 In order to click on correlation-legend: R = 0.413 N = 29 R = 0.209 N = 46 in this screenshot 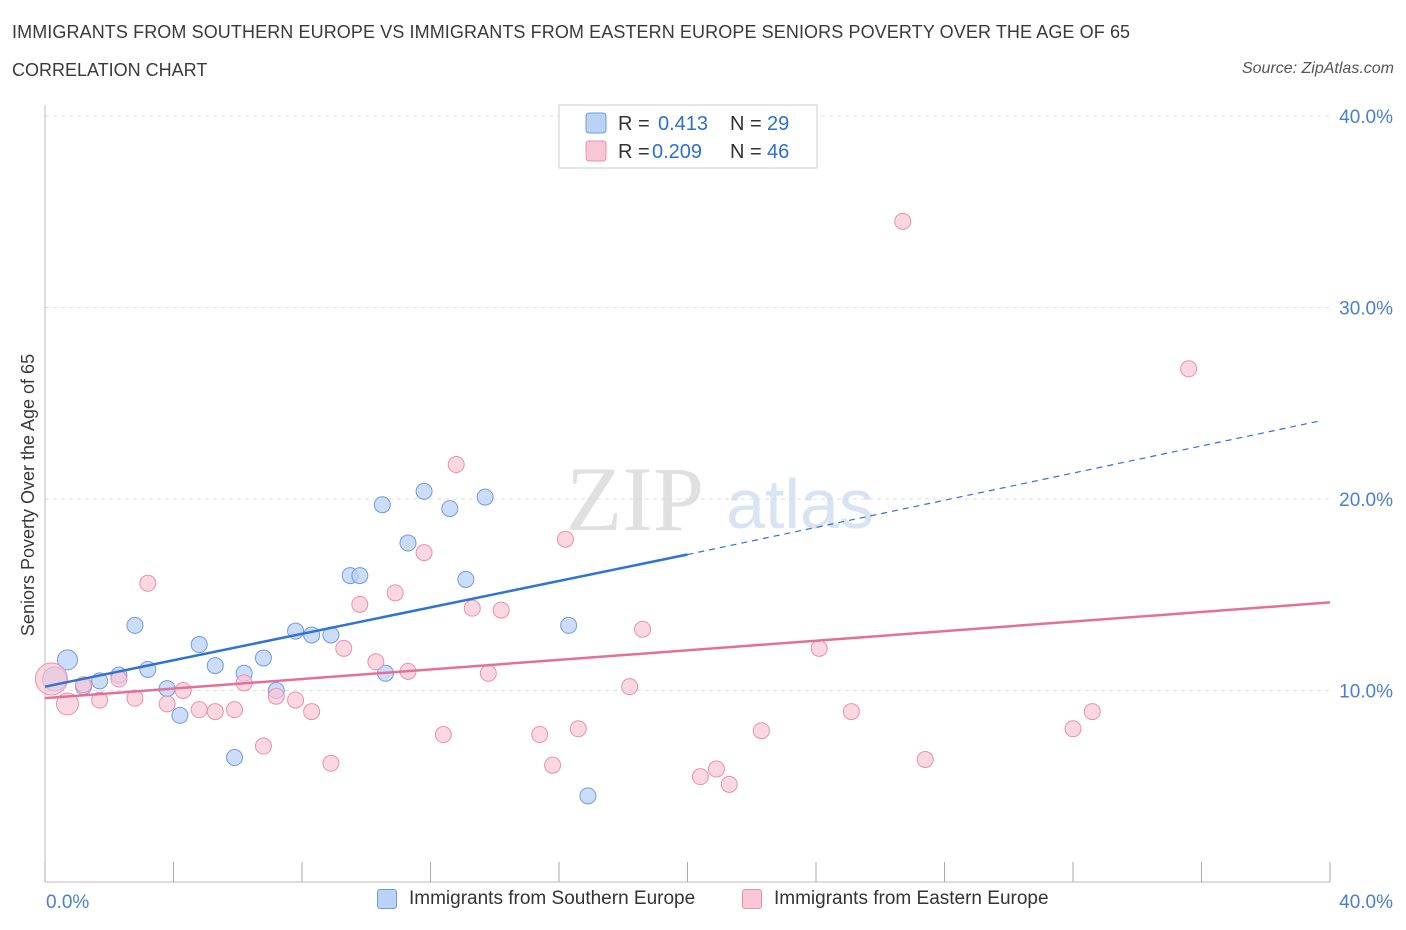, I will do `click(688, 136)`.